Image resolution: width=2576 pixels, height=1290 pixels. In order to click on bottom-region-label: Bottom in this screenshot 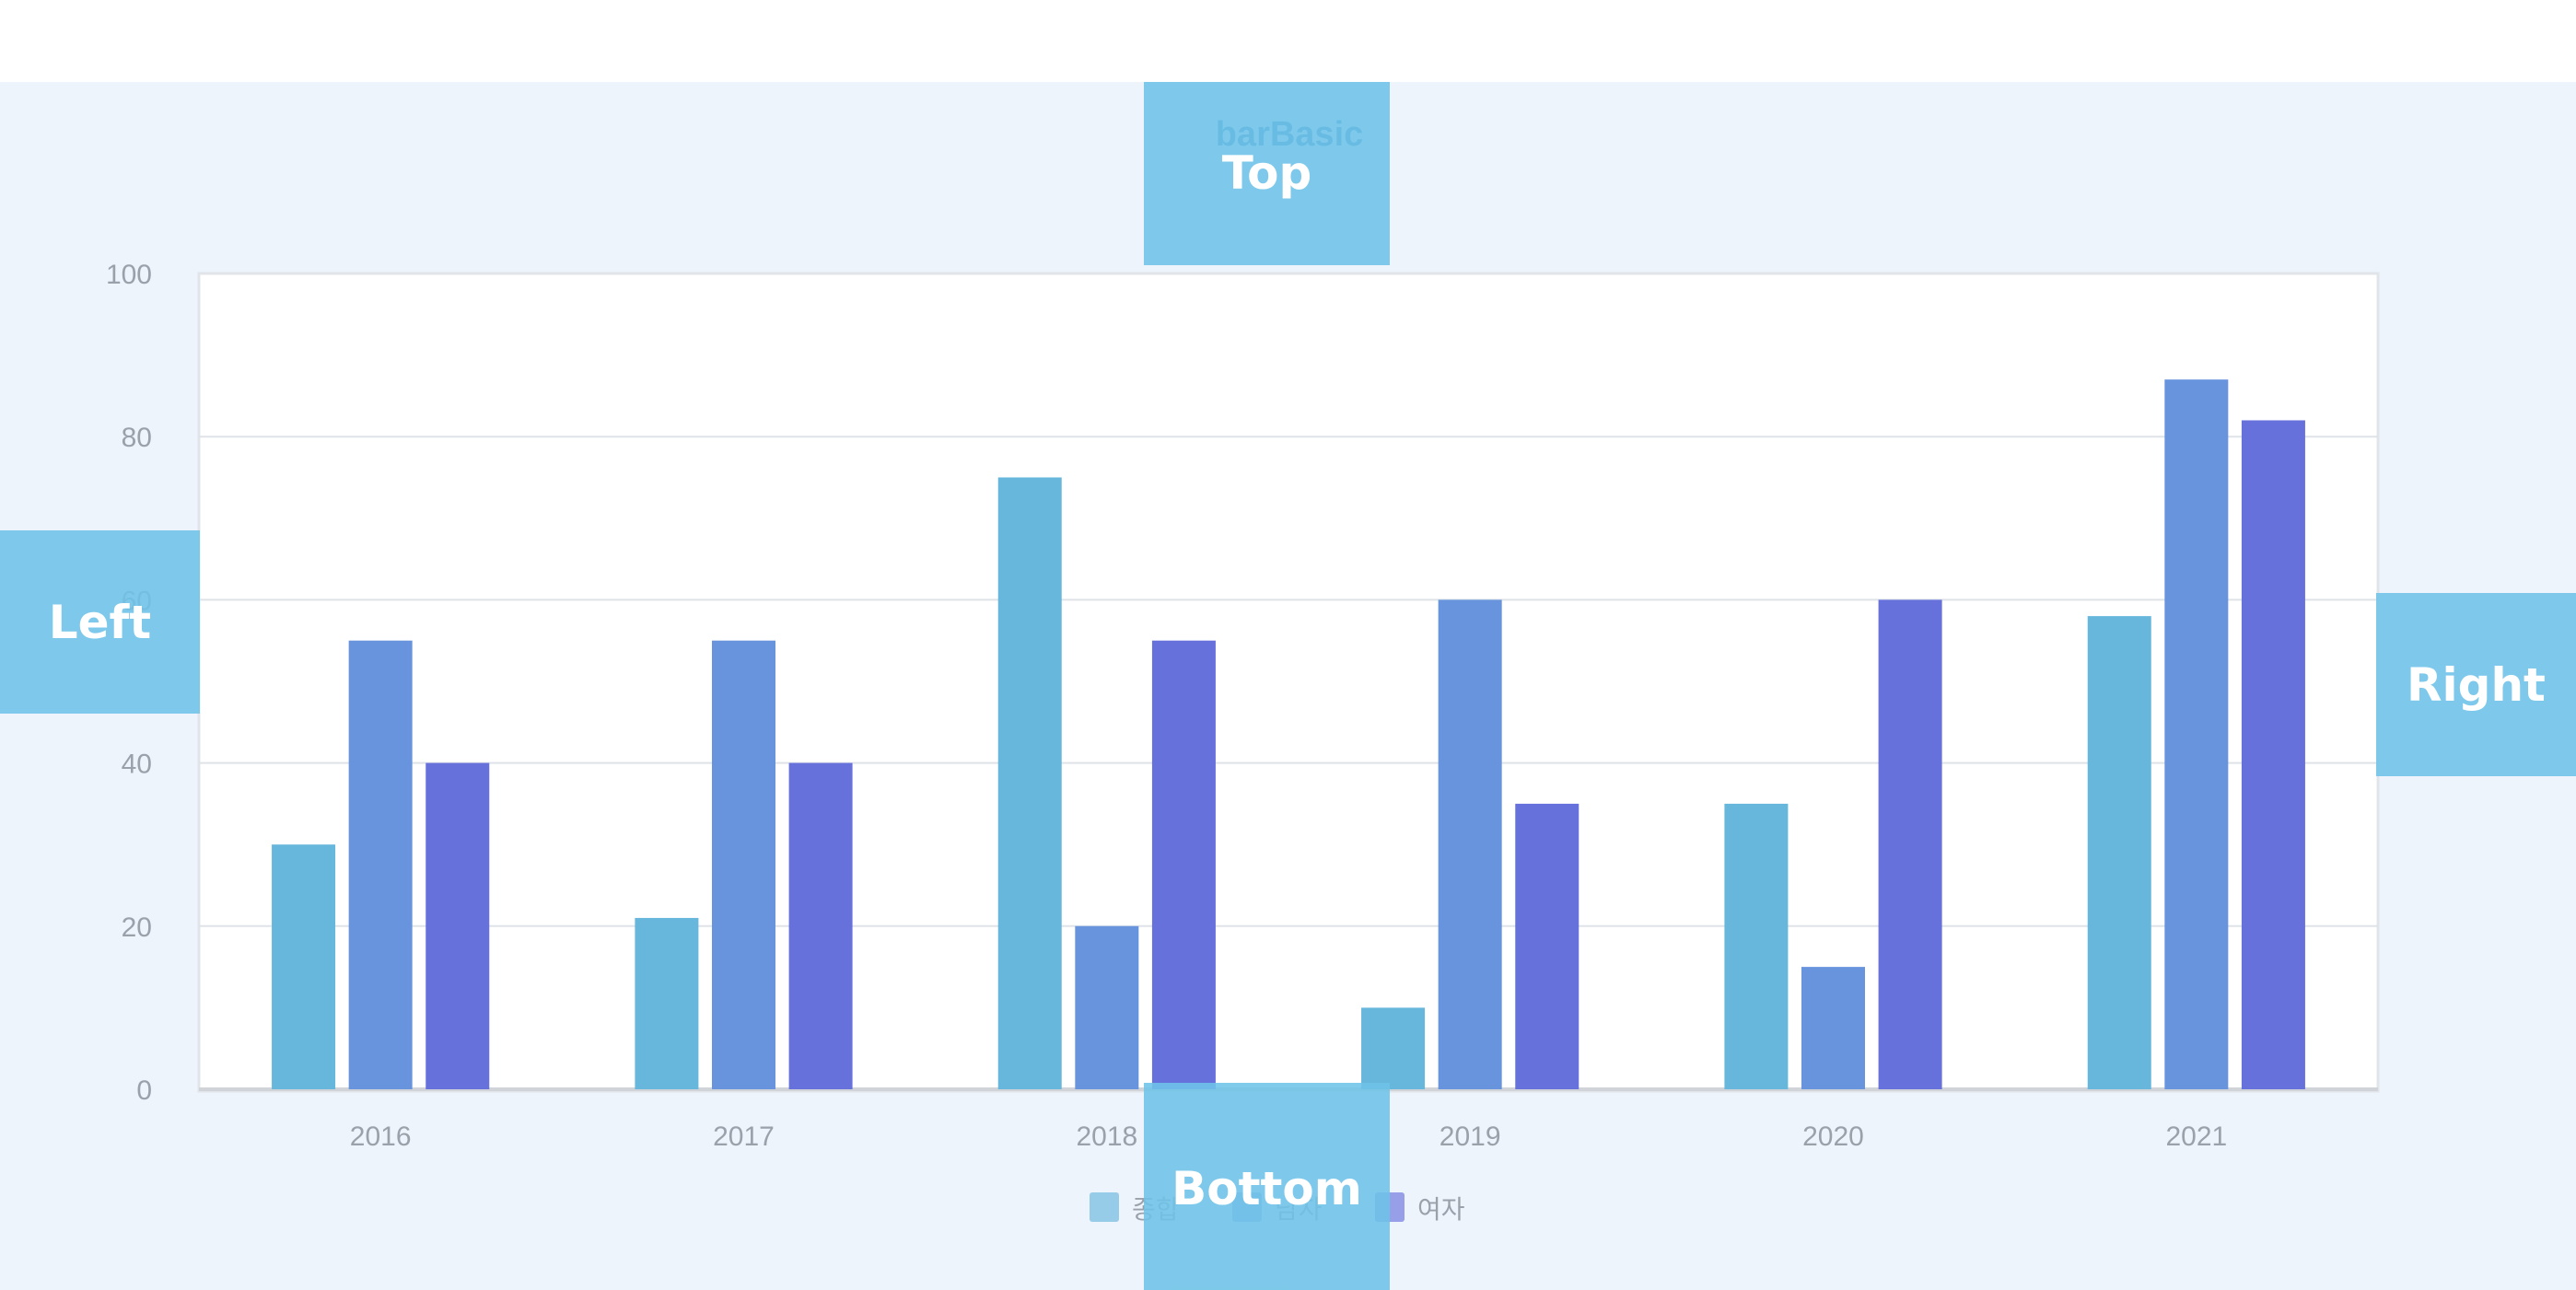, I will do `click(1267, 1186)`.